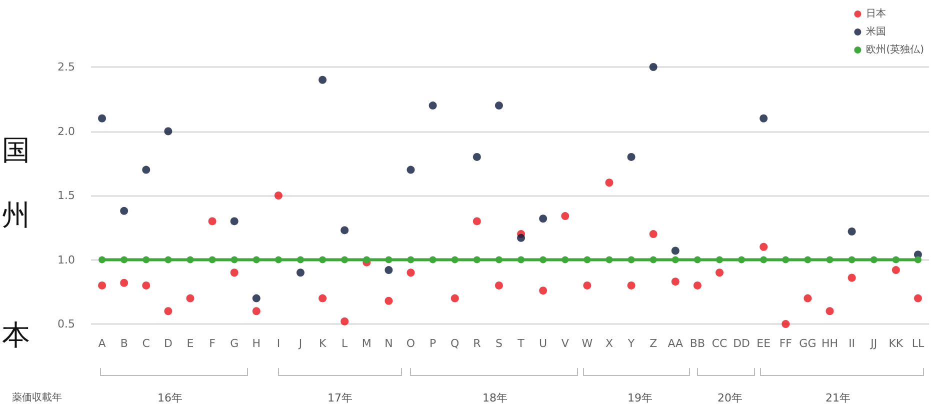 The width and height of the screenshot is (931, 418). Describe the element at coordinates (256, 343) in the screenshot. I see `x-tick-label: H` at that location.